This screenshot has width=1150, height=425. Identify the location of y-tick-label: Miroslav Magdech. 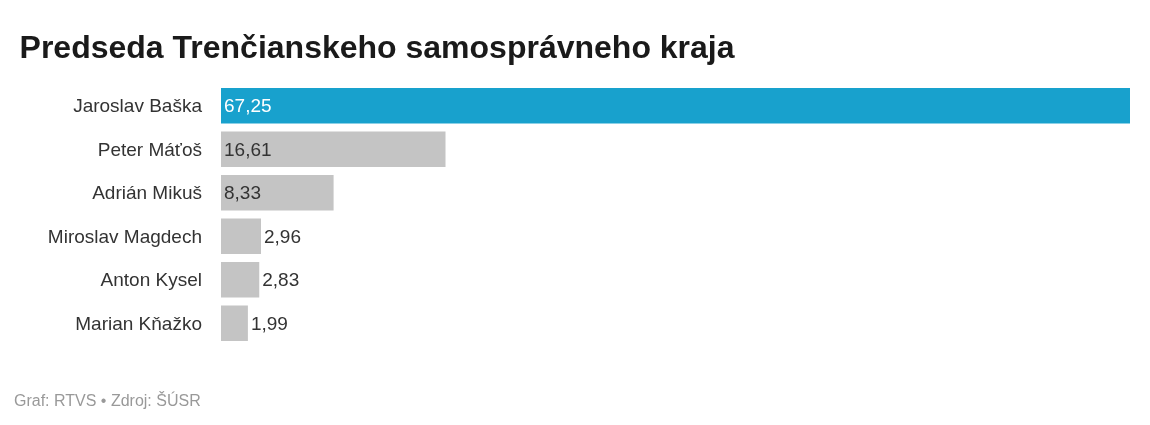
(124, 236).